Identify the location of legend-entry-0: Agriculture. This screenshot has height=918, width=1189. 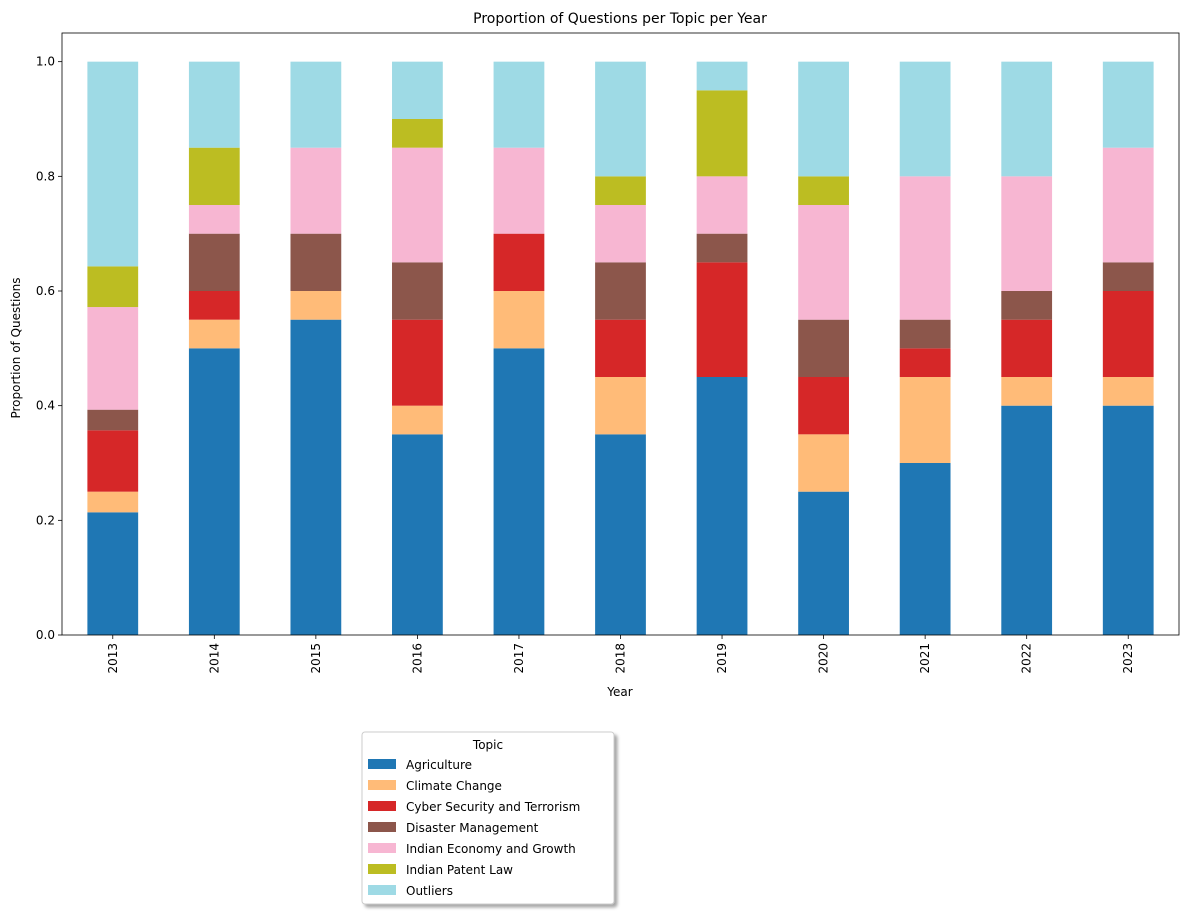
(439, 765).